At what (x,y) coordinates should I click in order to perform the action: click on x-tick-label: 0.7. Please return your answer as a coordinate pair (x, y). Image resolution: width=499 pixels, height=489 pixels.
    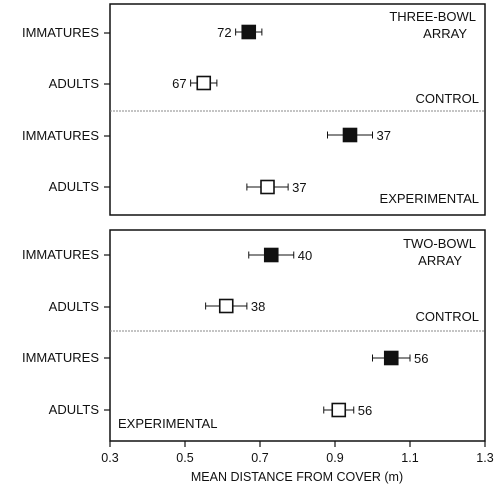
    Looking at the image, I should click on (259, 458).